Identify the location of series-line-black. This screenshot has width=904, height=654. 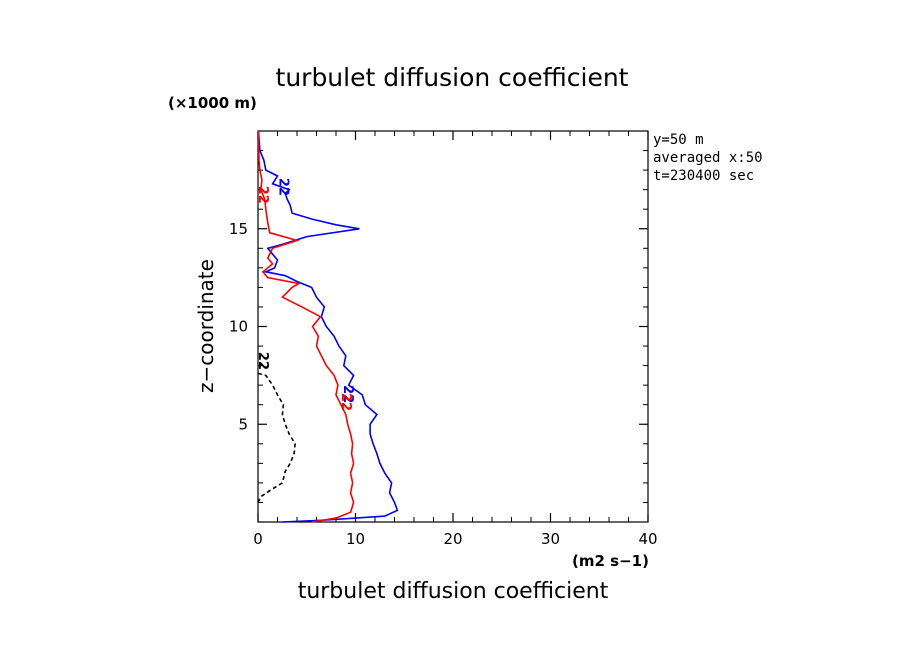
(276, 437).